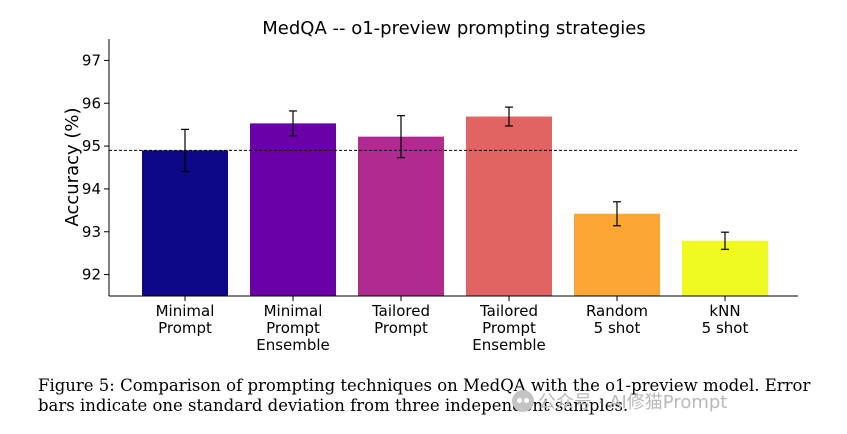 The image size is (847, 434). Describe the element at coordinates (91, 275) in the screenshot. I see `y-tick-label: 92` at that location.